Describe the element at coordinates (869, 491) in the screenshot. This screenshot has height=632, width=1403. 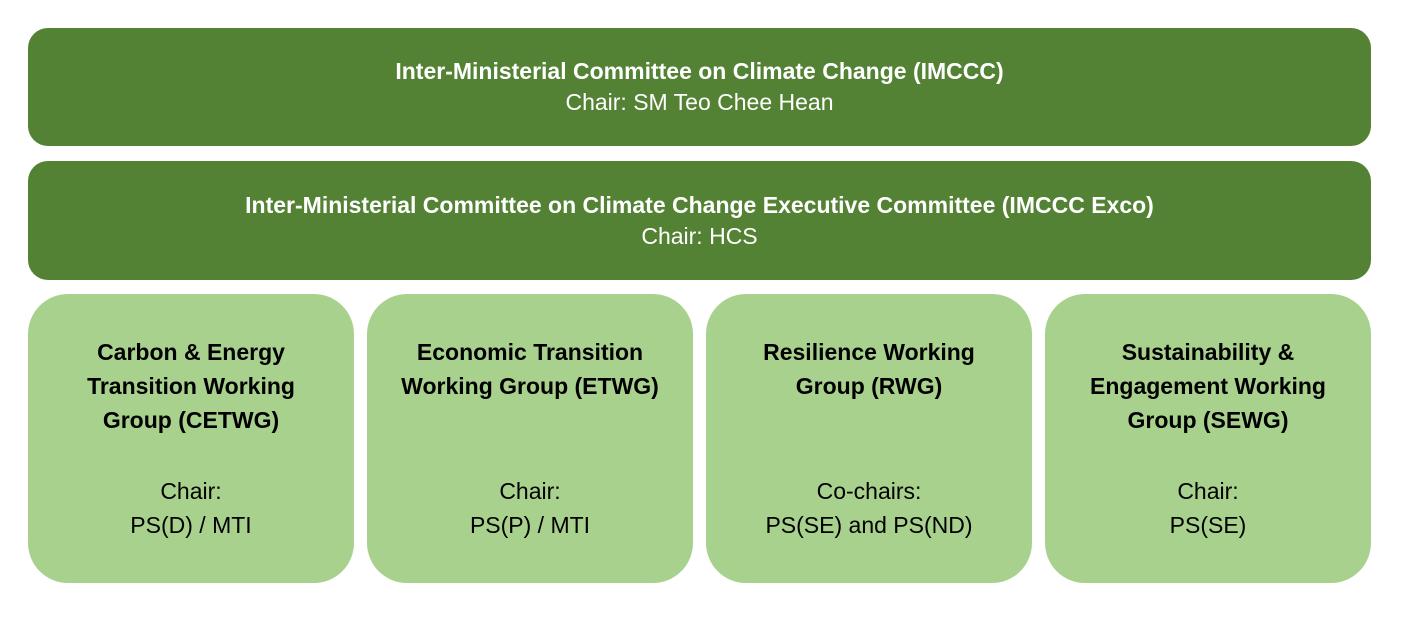
I see `working-group-chair-label: Co-chairs:` at that location.